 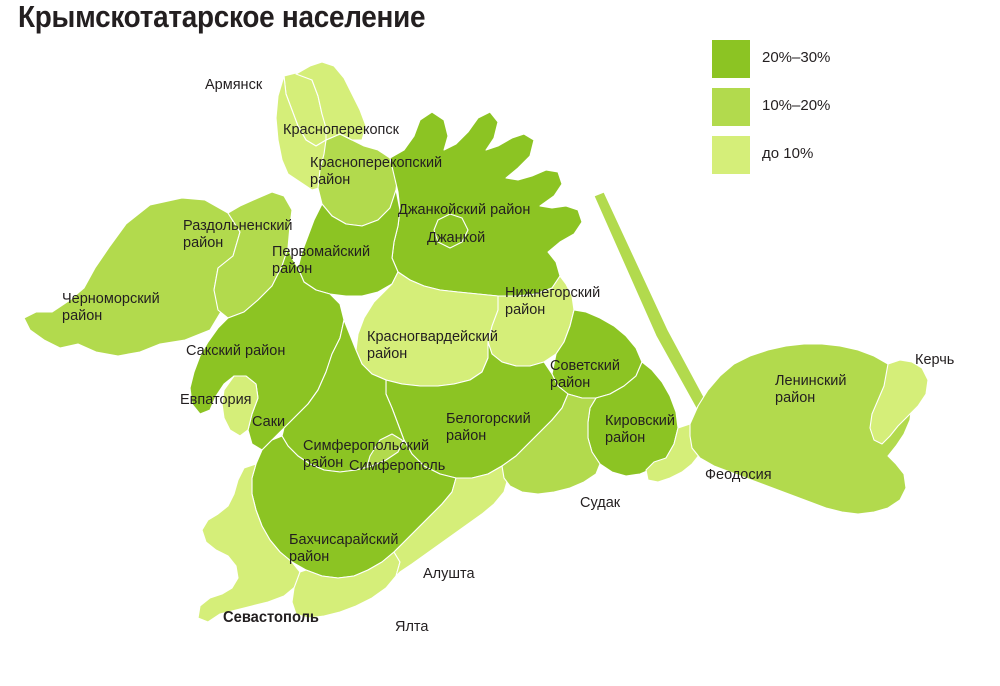 I want to click on region-sudak, so click(x=551, y=444).